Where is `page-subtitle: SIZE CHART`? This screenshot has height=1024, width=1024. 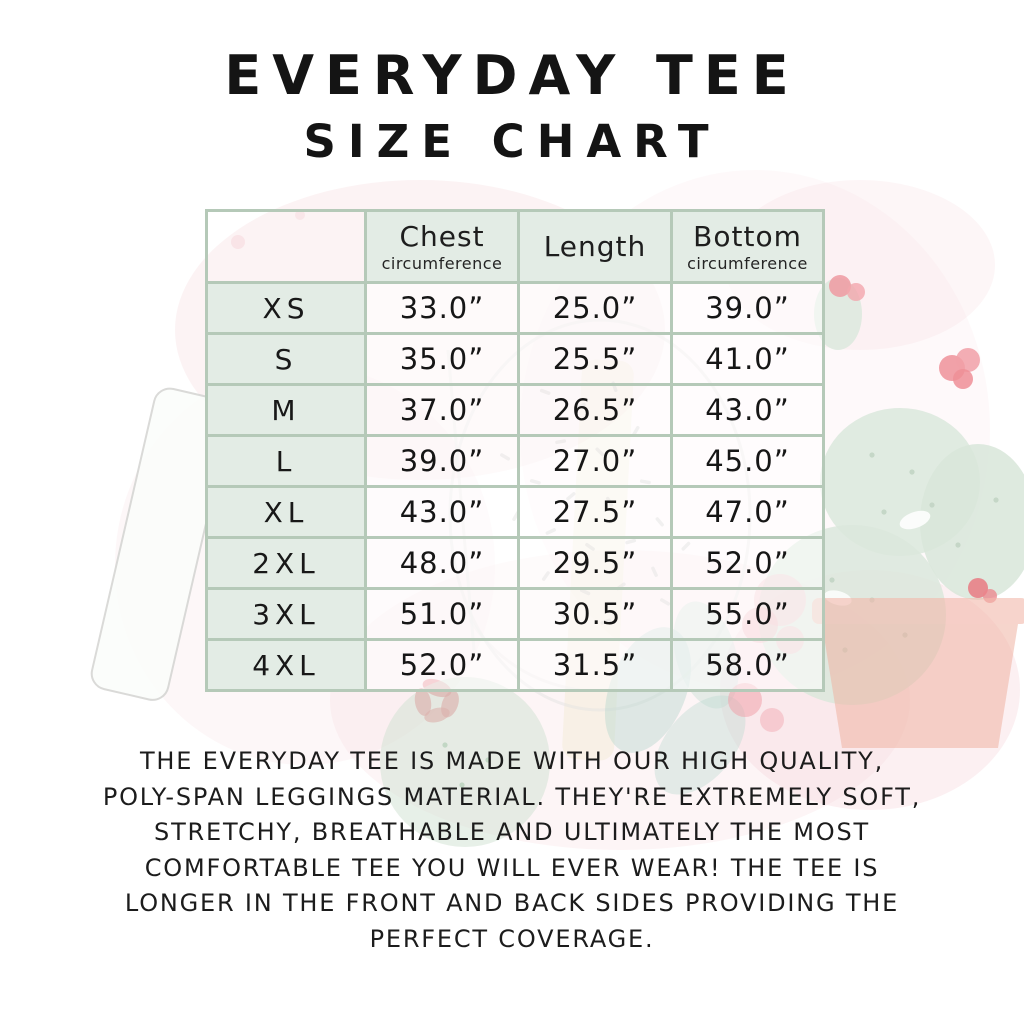
page-subtitle: SIZE CHART is located at coordinates (512, 142).